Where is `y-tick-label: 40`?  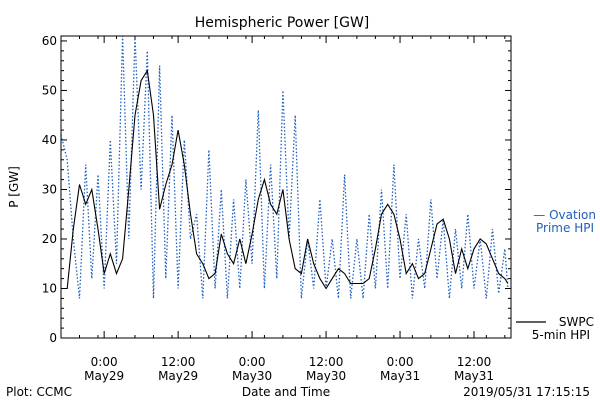 y-tick-label: 40 is located at coordinates (49, 140).